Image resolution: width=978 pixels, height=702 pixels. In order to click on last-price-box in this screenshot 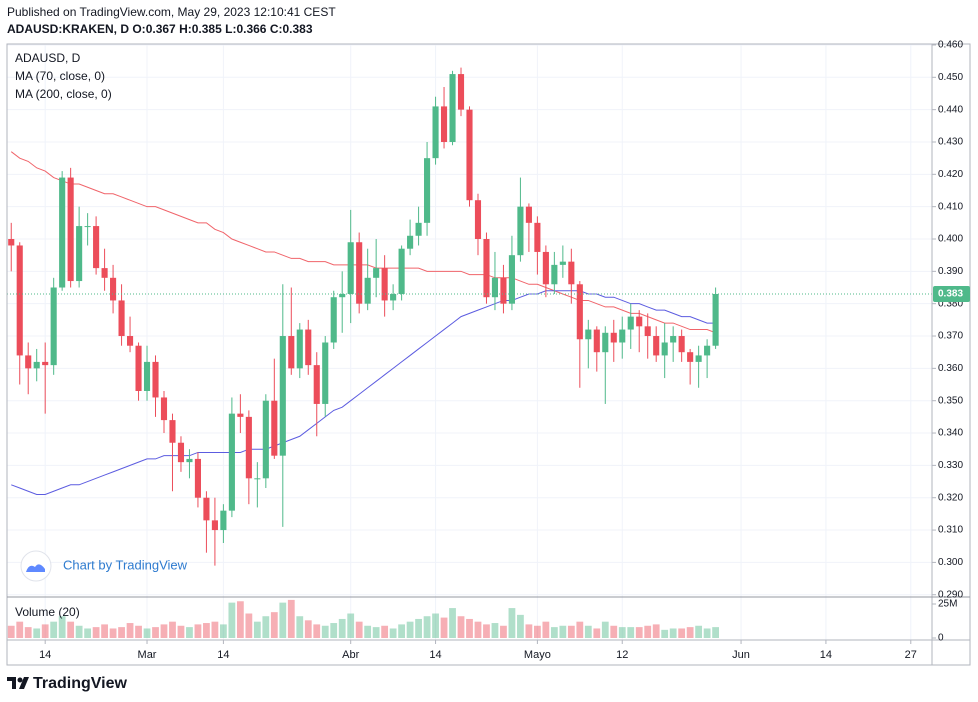, I will do `click(951, 293)`.